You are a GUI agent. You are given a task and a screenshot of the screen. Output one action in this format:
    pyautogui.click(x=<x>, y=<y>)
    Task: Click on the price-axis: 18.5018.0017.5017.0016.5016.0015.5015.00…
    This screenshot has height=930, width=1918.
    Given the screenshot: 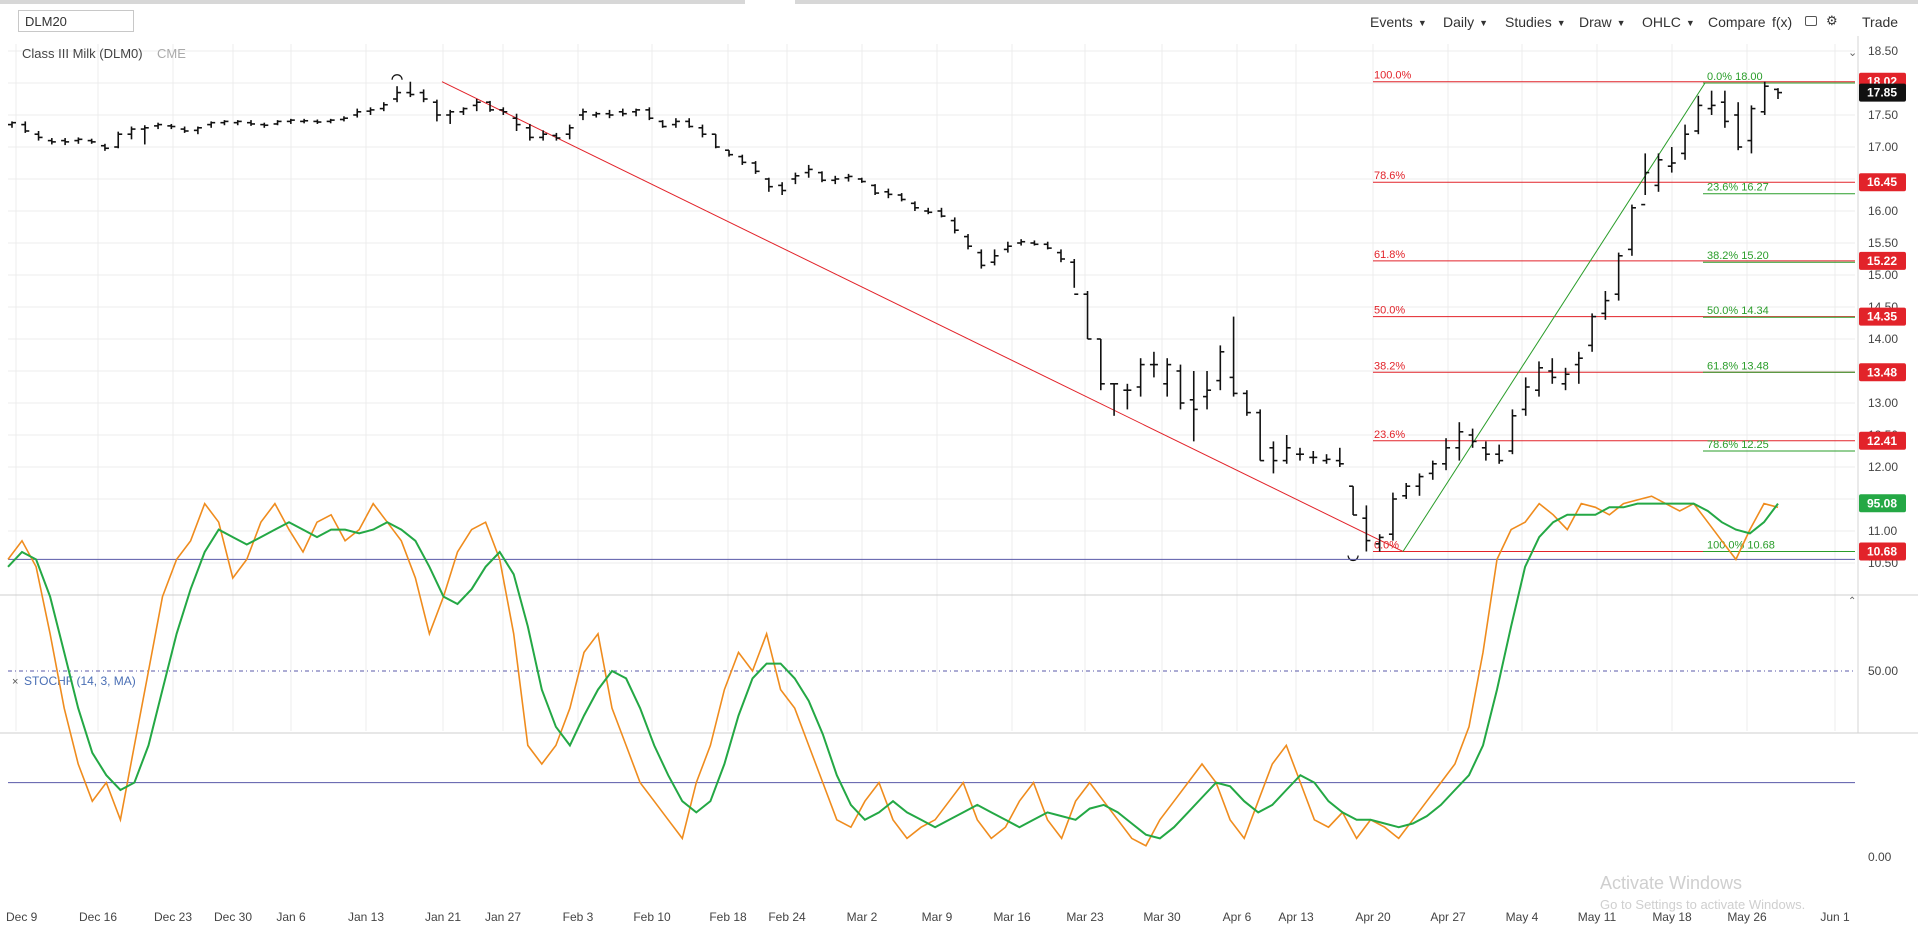 What is the action you would take?
    pyautogui.click(x=1882, y=307)
    